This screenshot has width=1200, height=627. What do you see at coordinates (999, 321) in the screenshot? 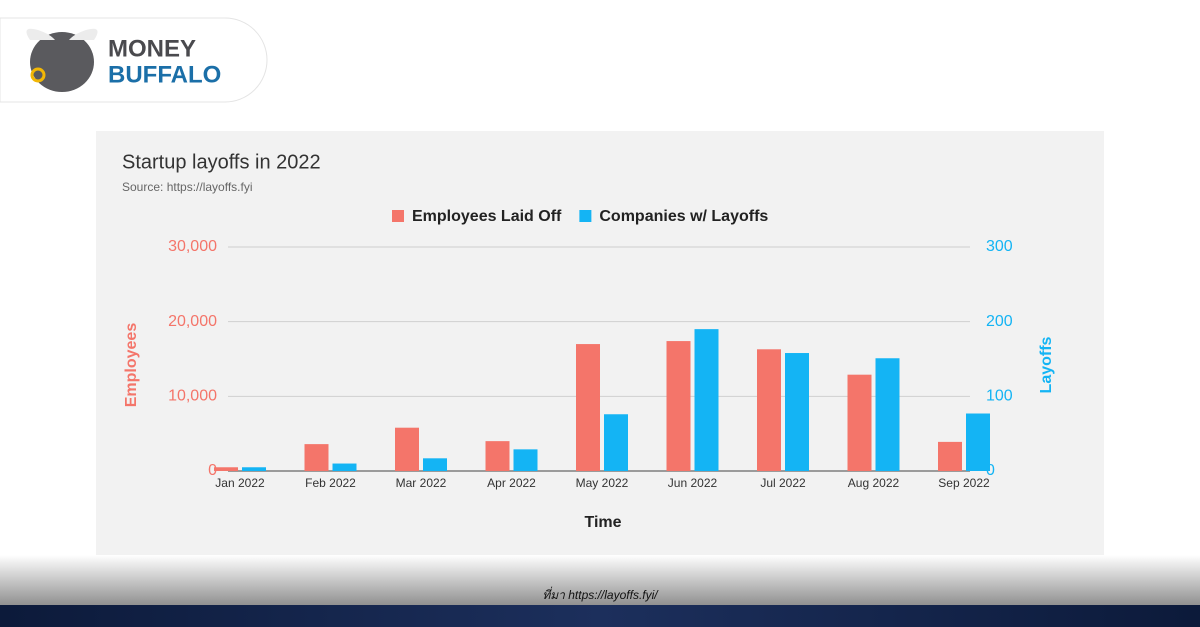
I see `y2-tick-label: 200` at bounding box center [999, 321].